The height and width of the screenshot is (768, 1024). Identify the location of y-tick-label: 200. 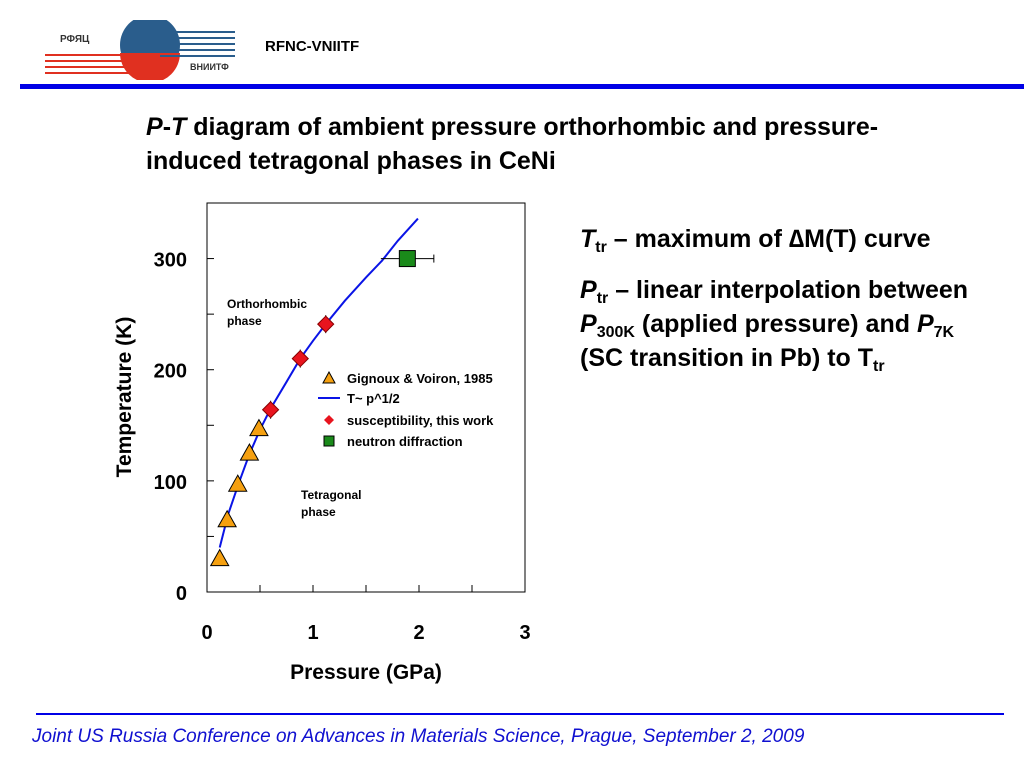
(170, 372).